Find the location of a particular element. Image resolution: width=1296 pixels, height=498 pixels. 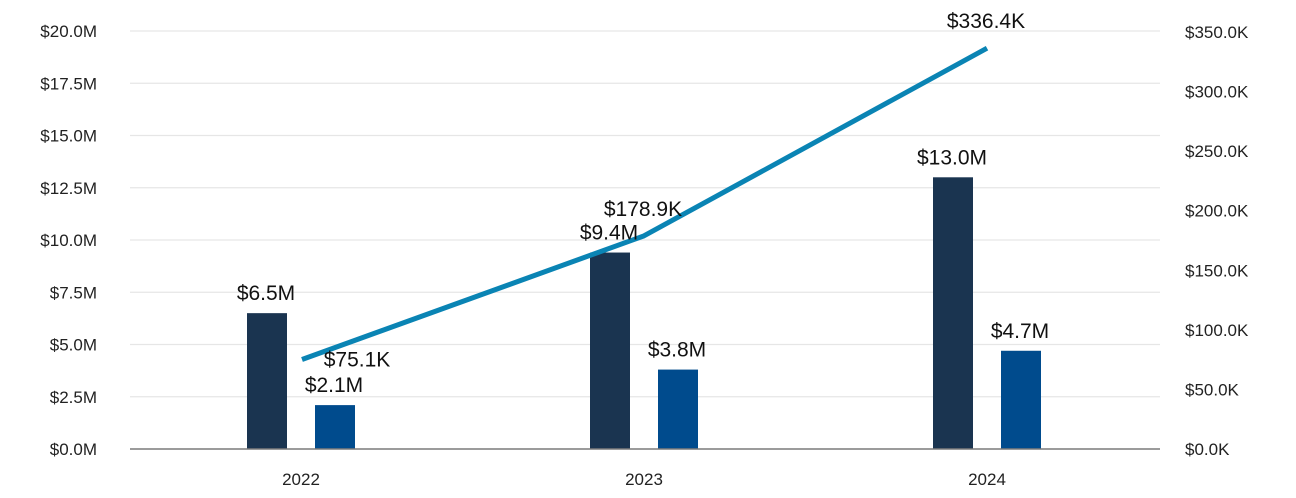

y-right-tick-label: $50.0K is located at coordinates (1212, 389).